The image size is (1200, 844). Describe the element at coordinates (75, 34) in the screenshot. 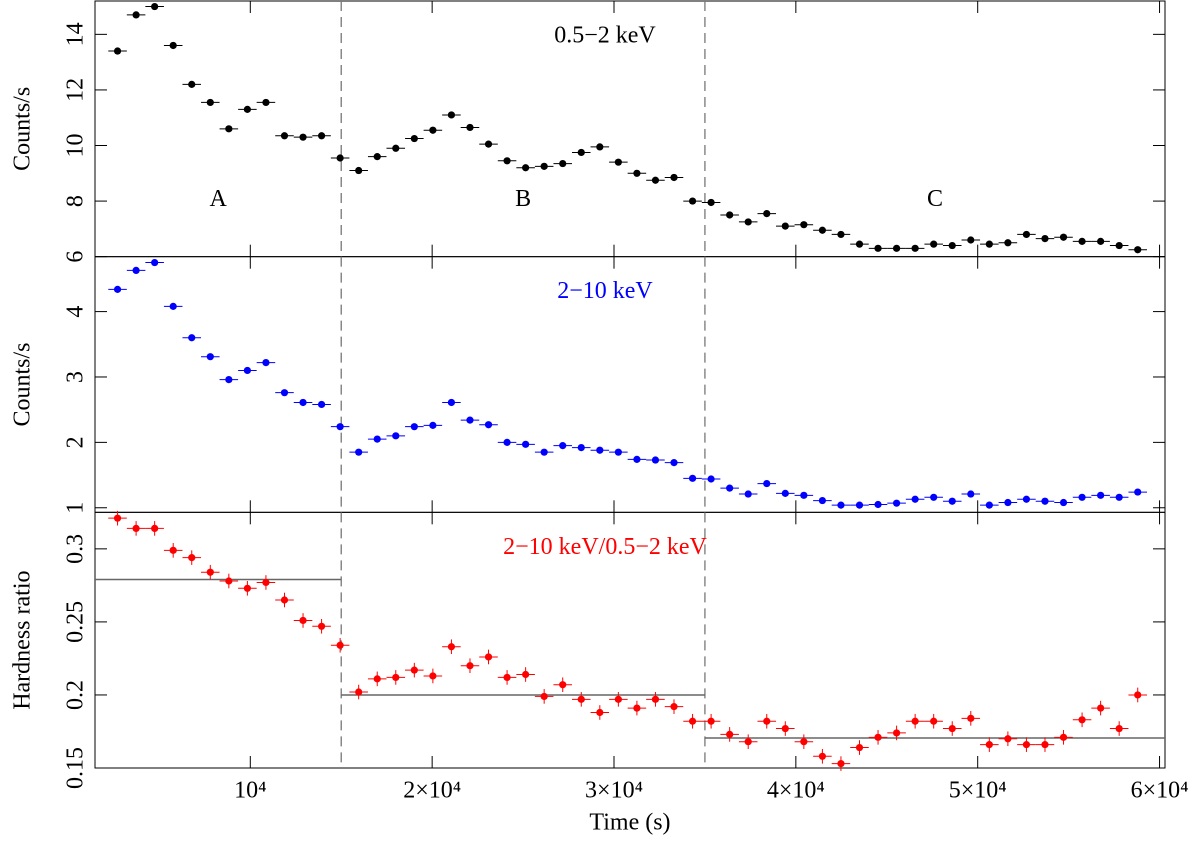

I see `y-tick-label: 14` at that location.